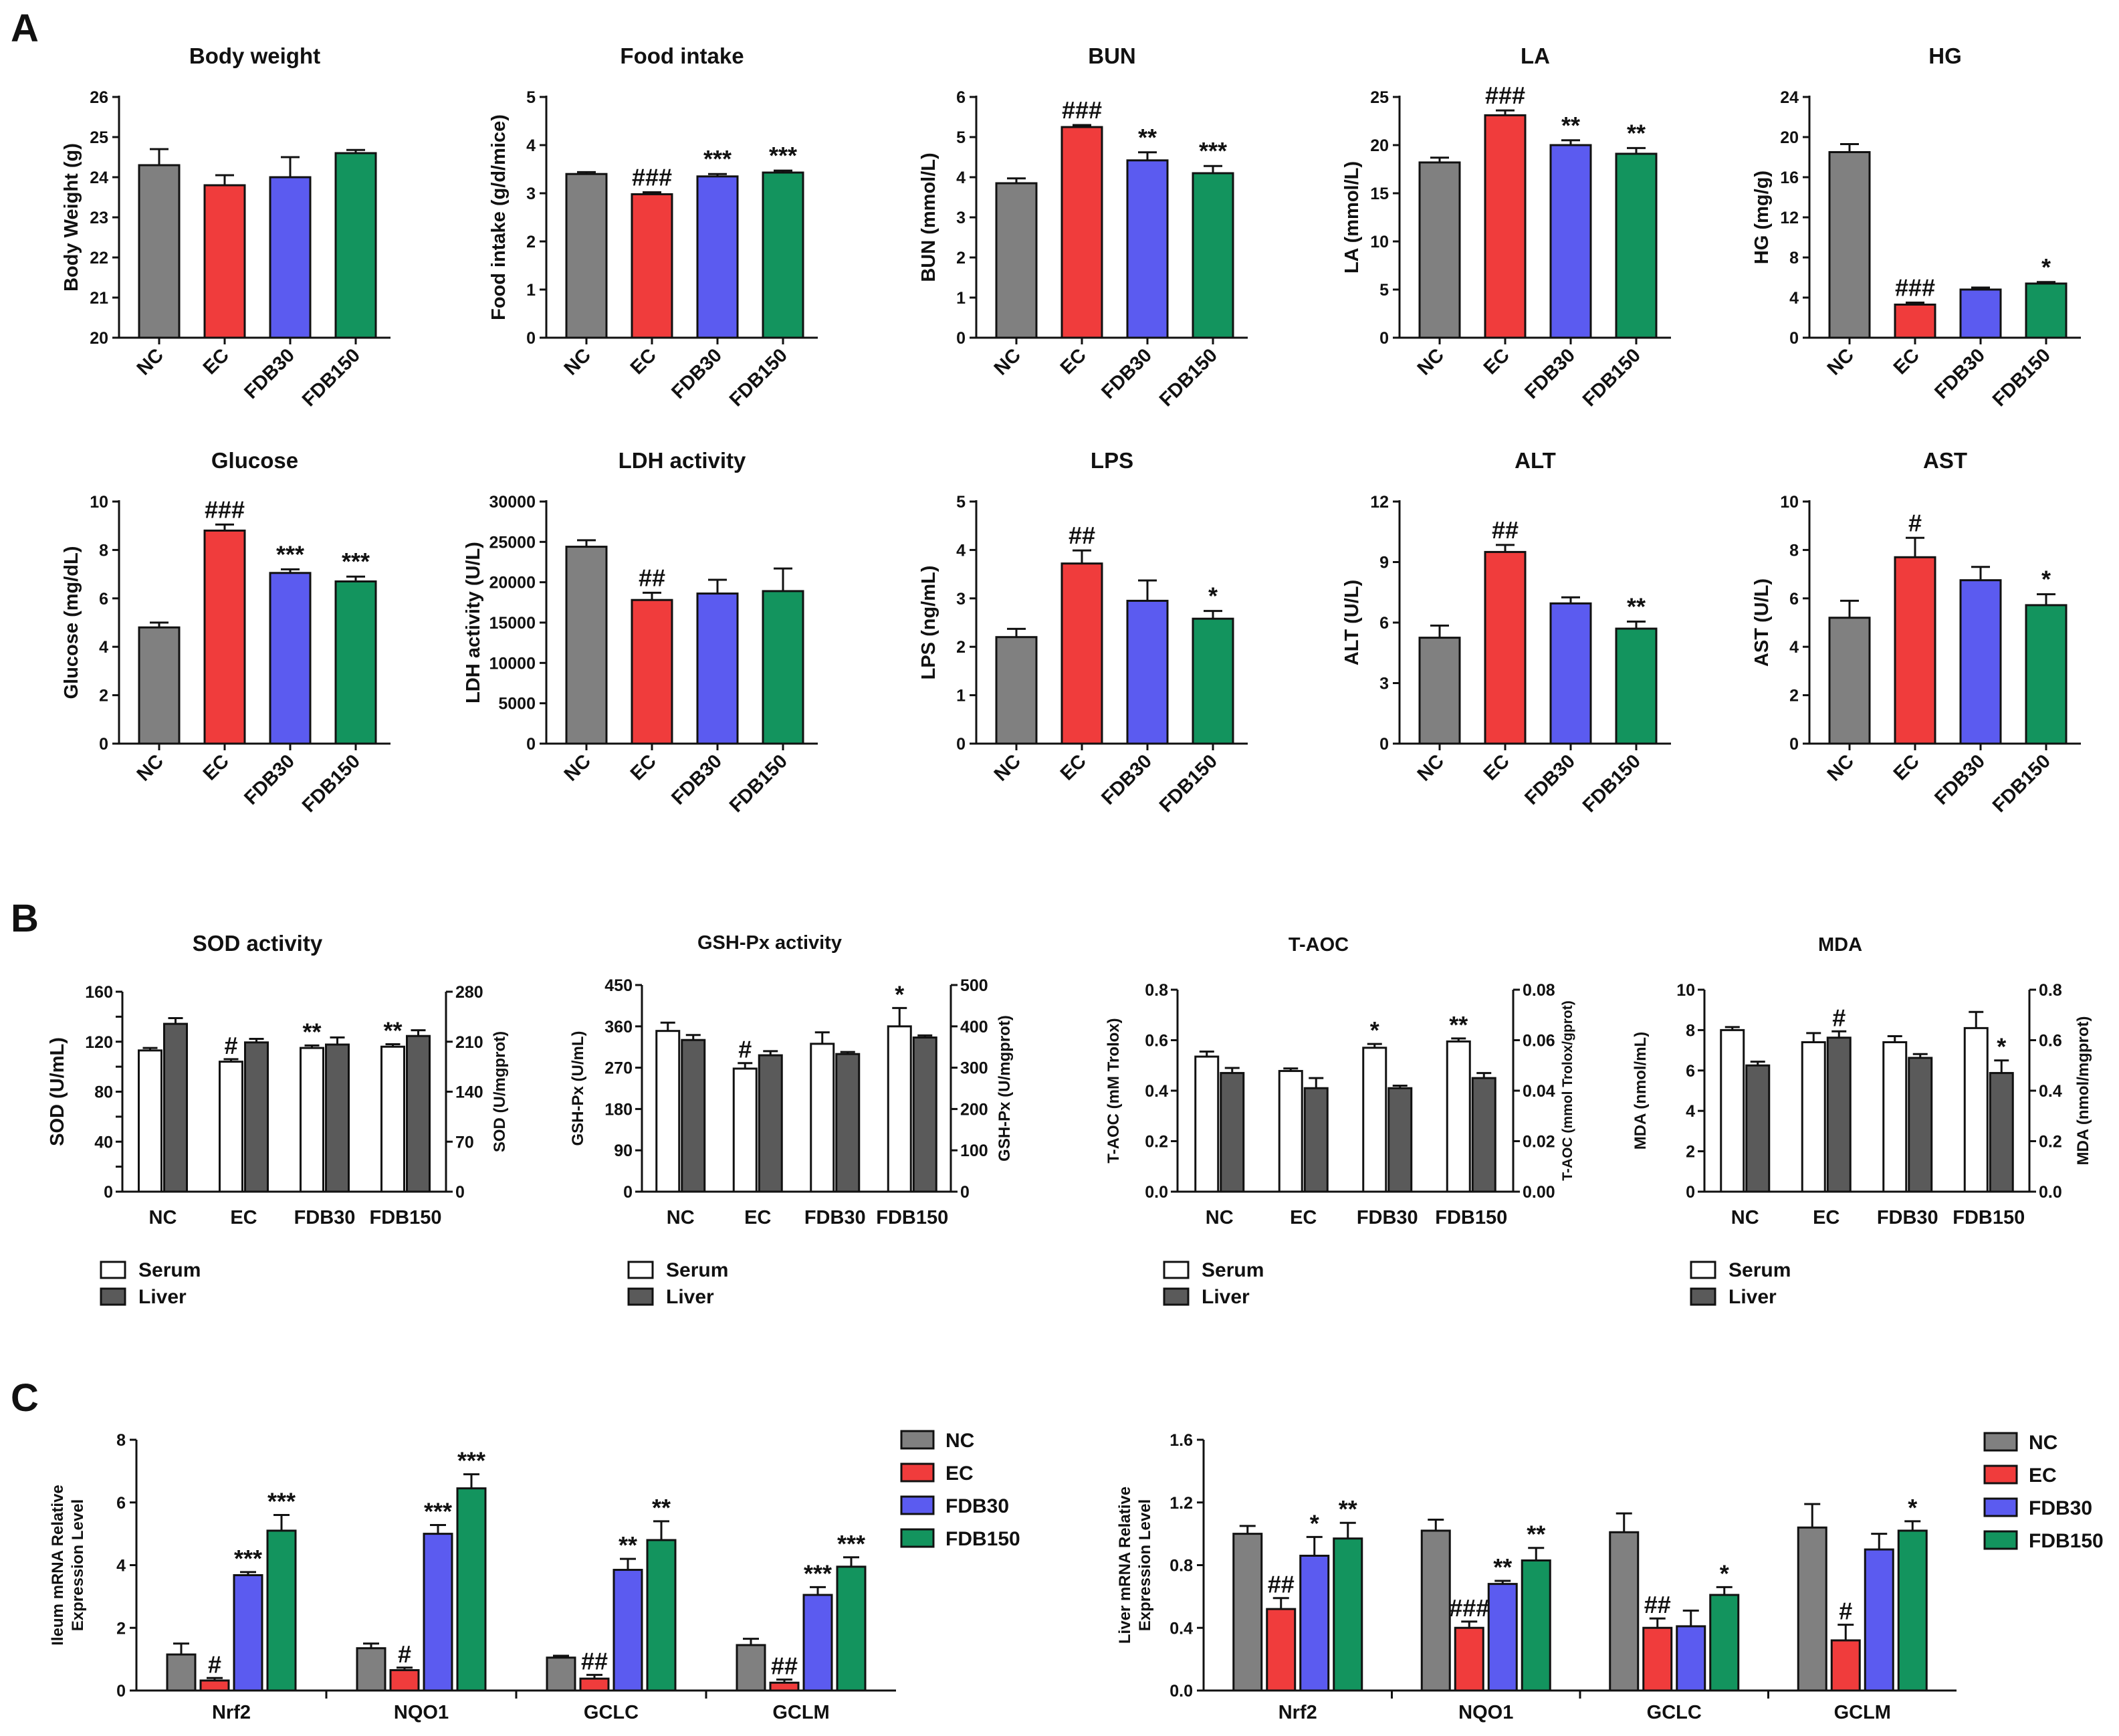 The width and height of the screenshot is (2119, 1736). I want to click on bar-fdb150-gclc, so click(661, 1615).